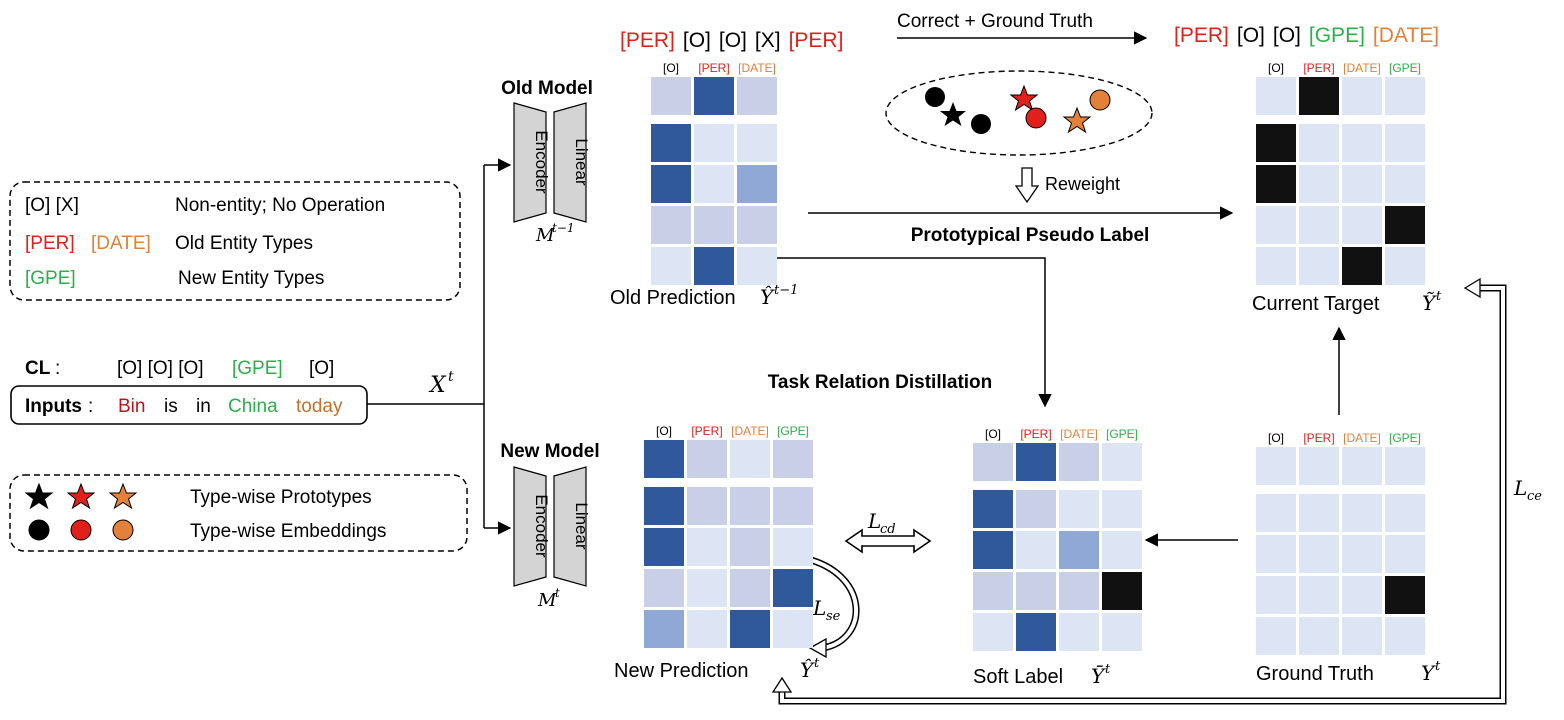 The width and height of the screenshot is (1564, 720). I want to click on circle-black-icon, so click(39, 530).